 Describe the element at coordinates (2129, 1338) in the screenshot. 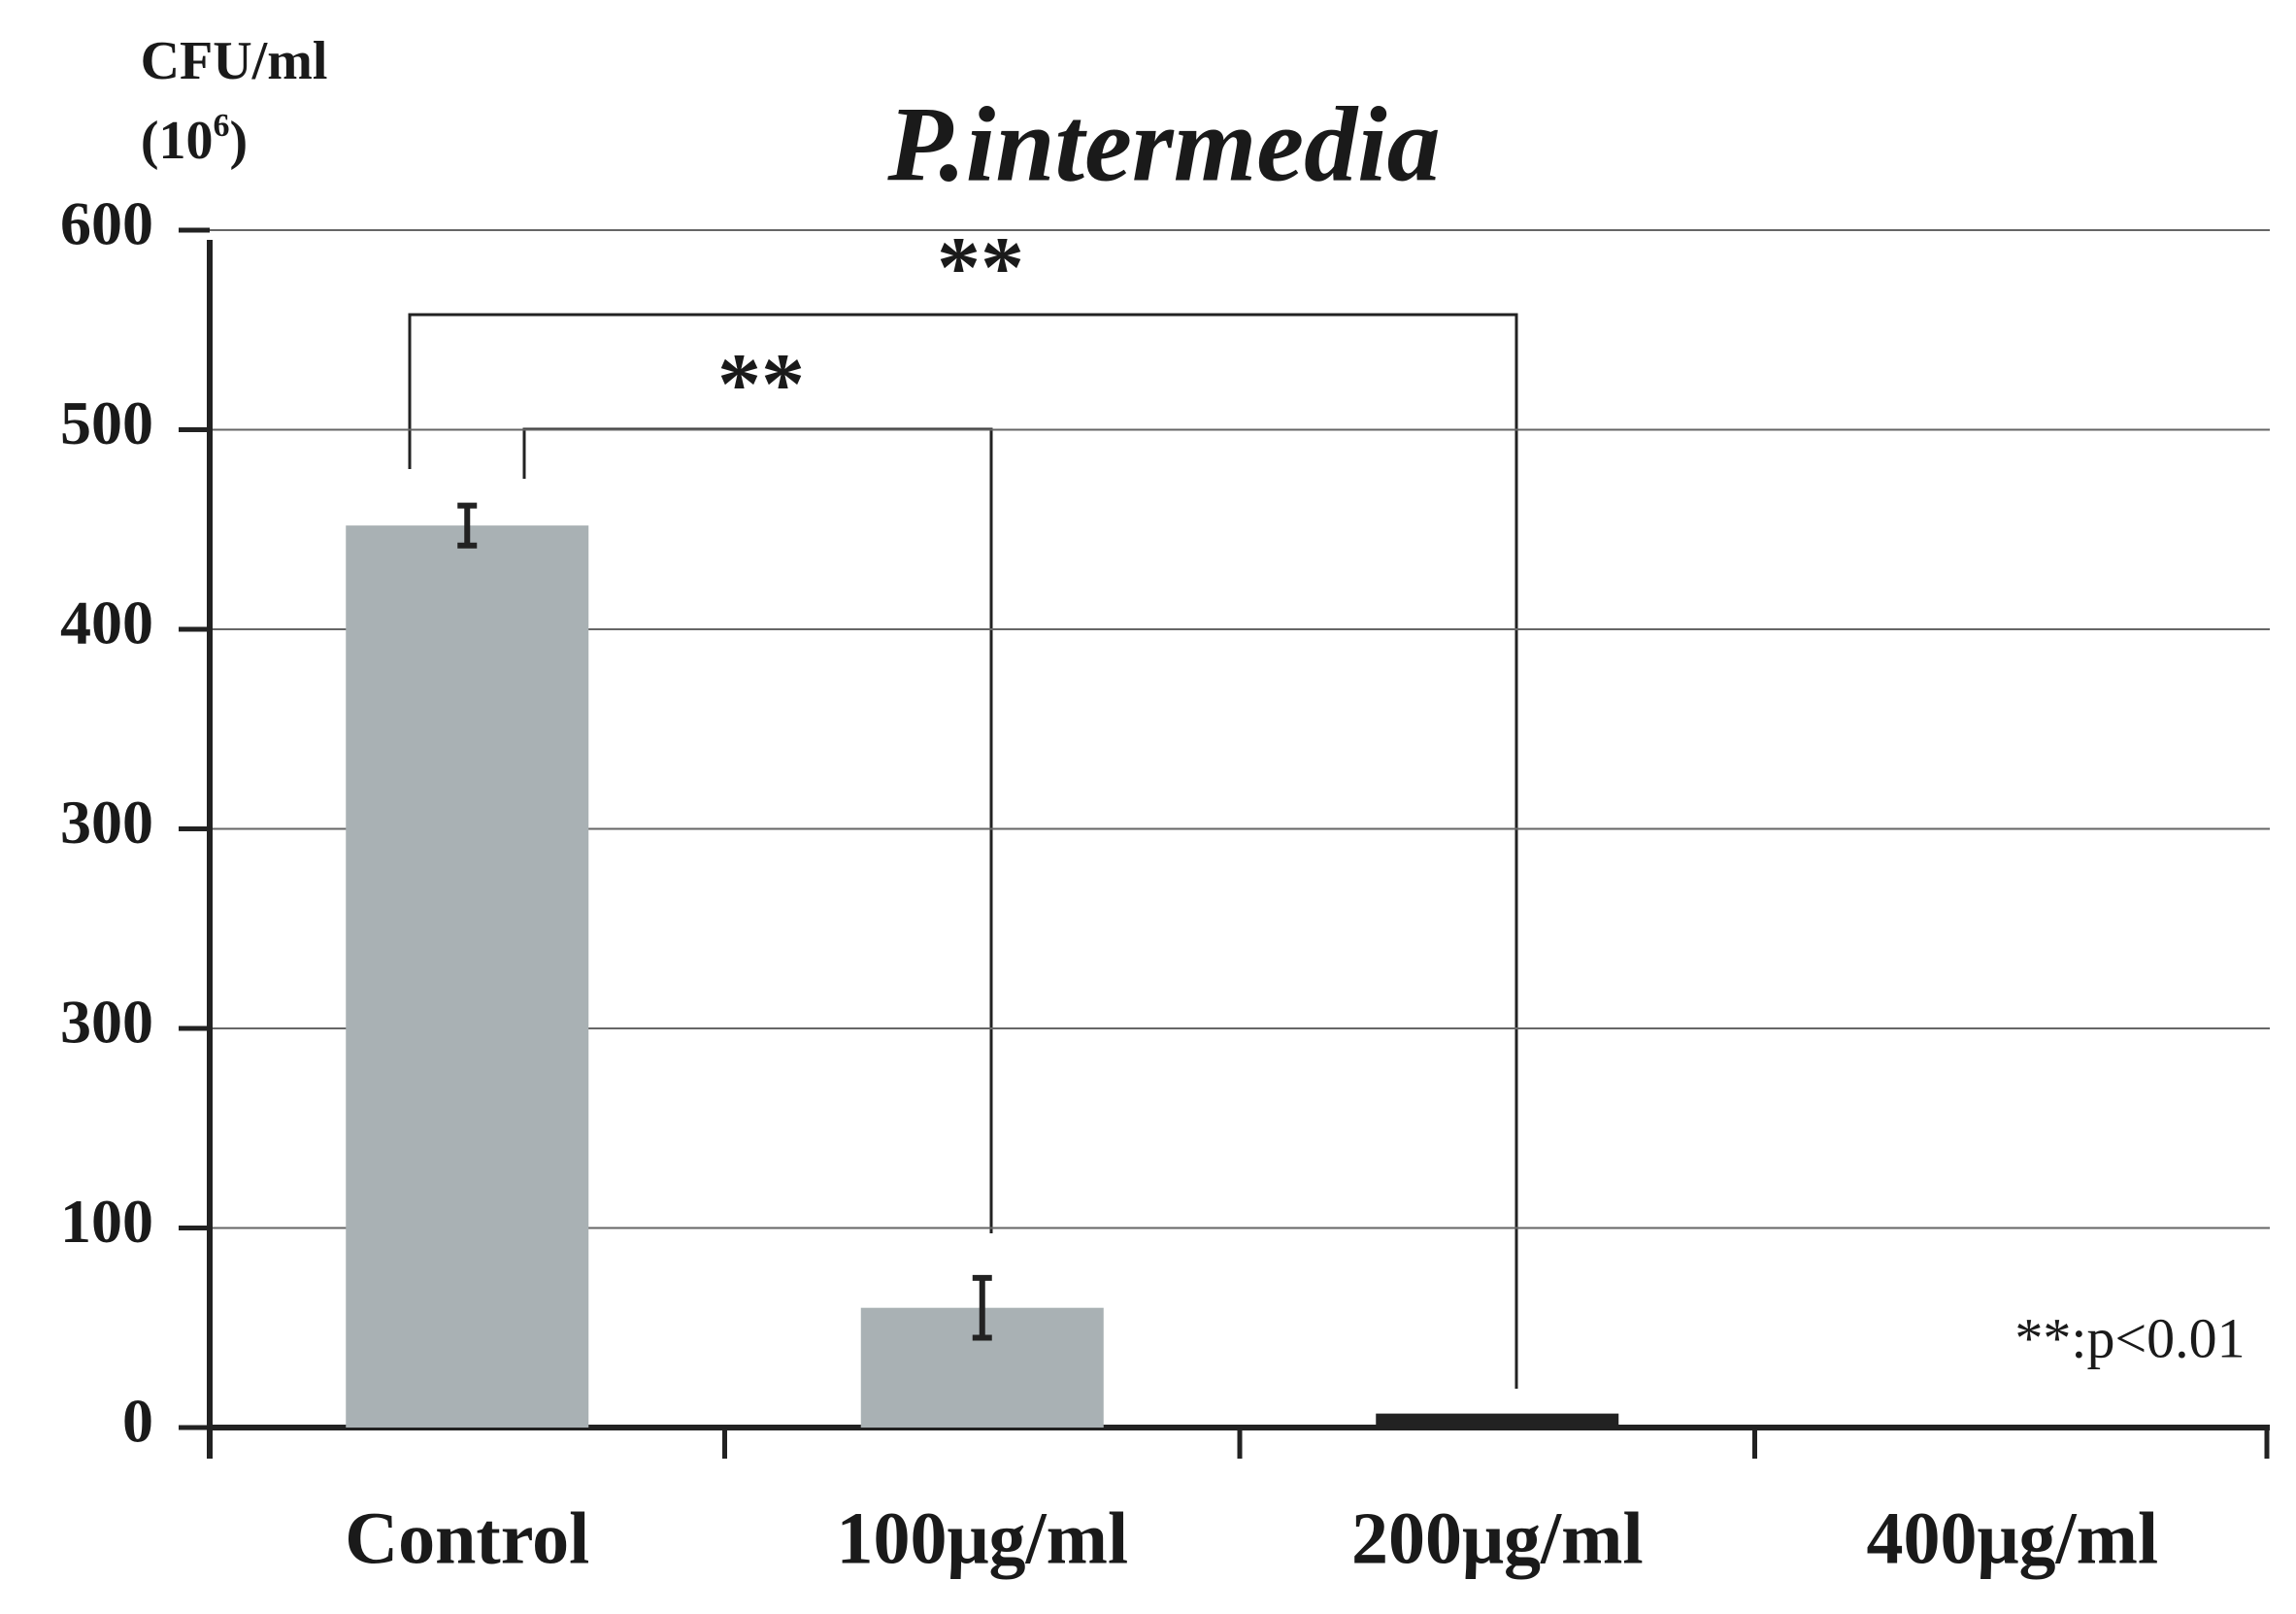

I see `p-value-note: **:p<0.01` at that location.